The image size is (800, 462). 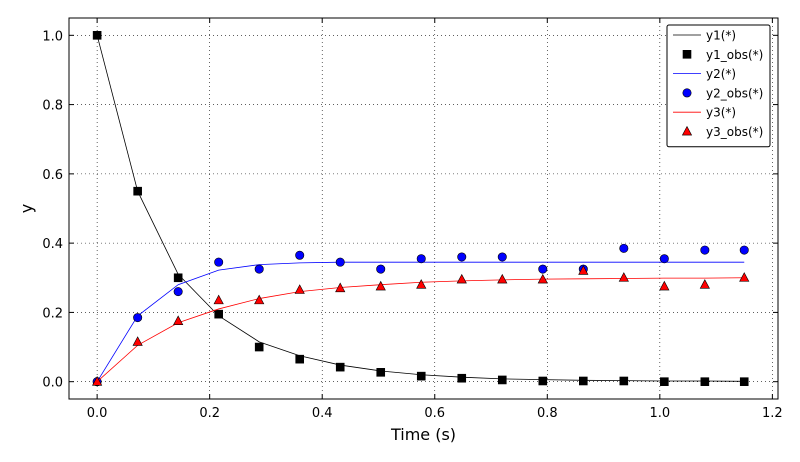 I want to click on x-tick-label: 0.4, so click(x=322, y=413).